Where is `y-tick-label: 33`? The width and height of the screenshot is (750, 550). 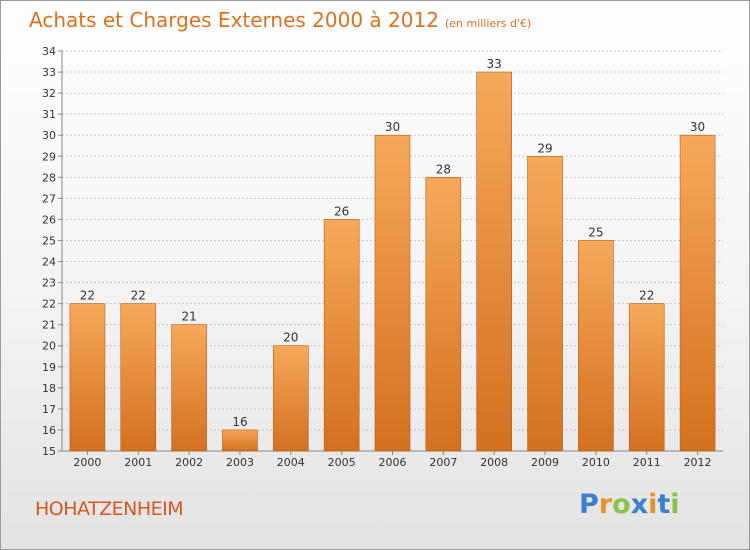
y-tick-label: 33 is located at coordinates (49, 72).